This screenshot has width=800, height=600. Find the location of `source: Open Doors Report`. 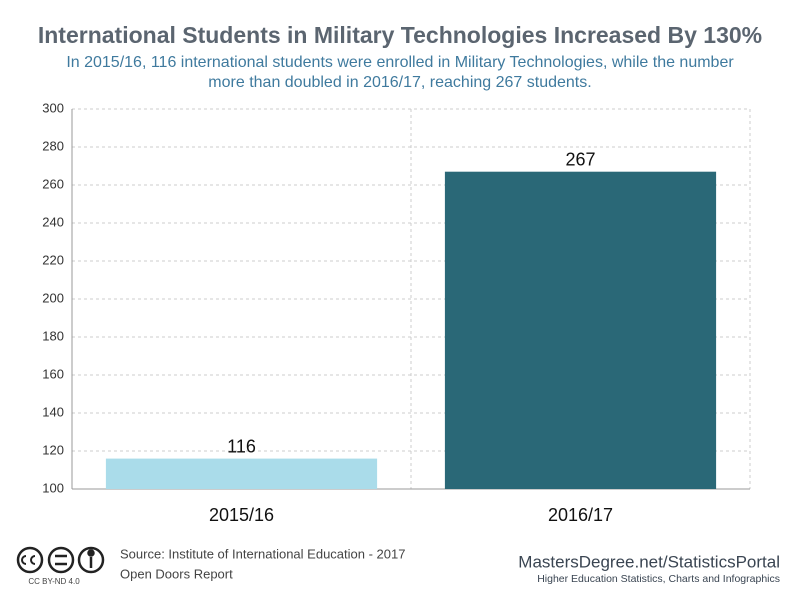

source: Open Doors Report is located at coordinates (176, 573).